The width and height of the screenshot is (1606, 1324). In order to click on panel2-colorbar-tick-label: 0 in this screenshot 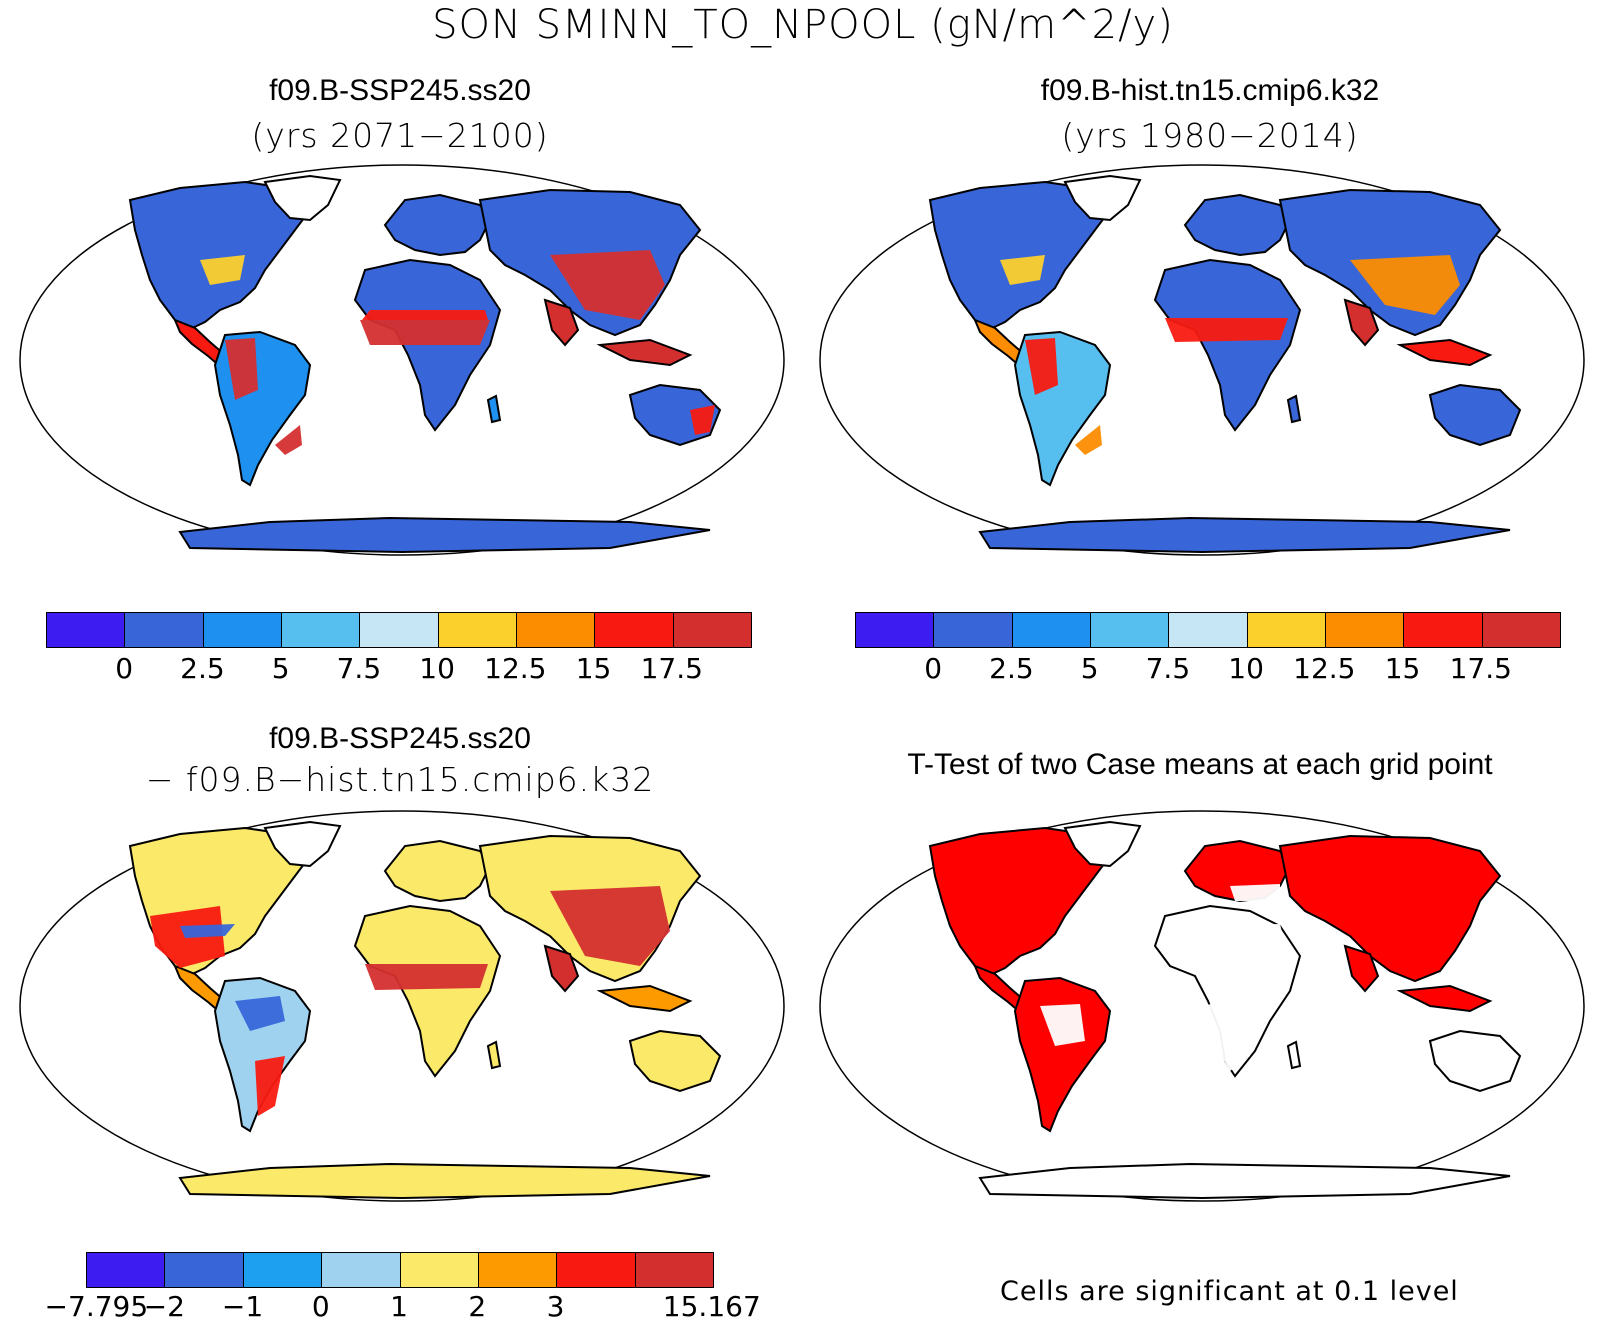, I will do `click(933, 668)`.